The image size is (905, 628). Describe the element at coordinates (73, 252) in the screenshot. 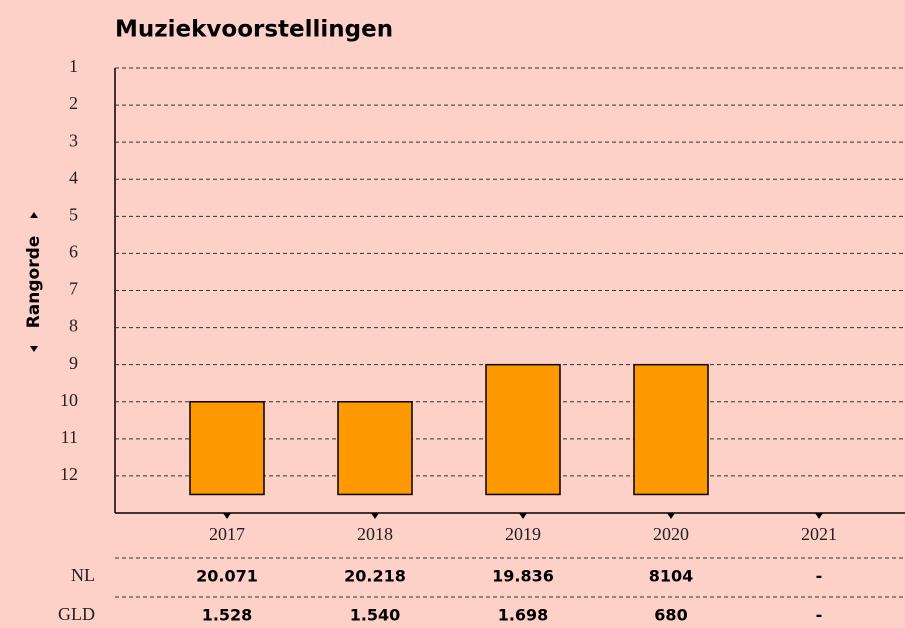

I see `y-tick-label: 6` at that location.